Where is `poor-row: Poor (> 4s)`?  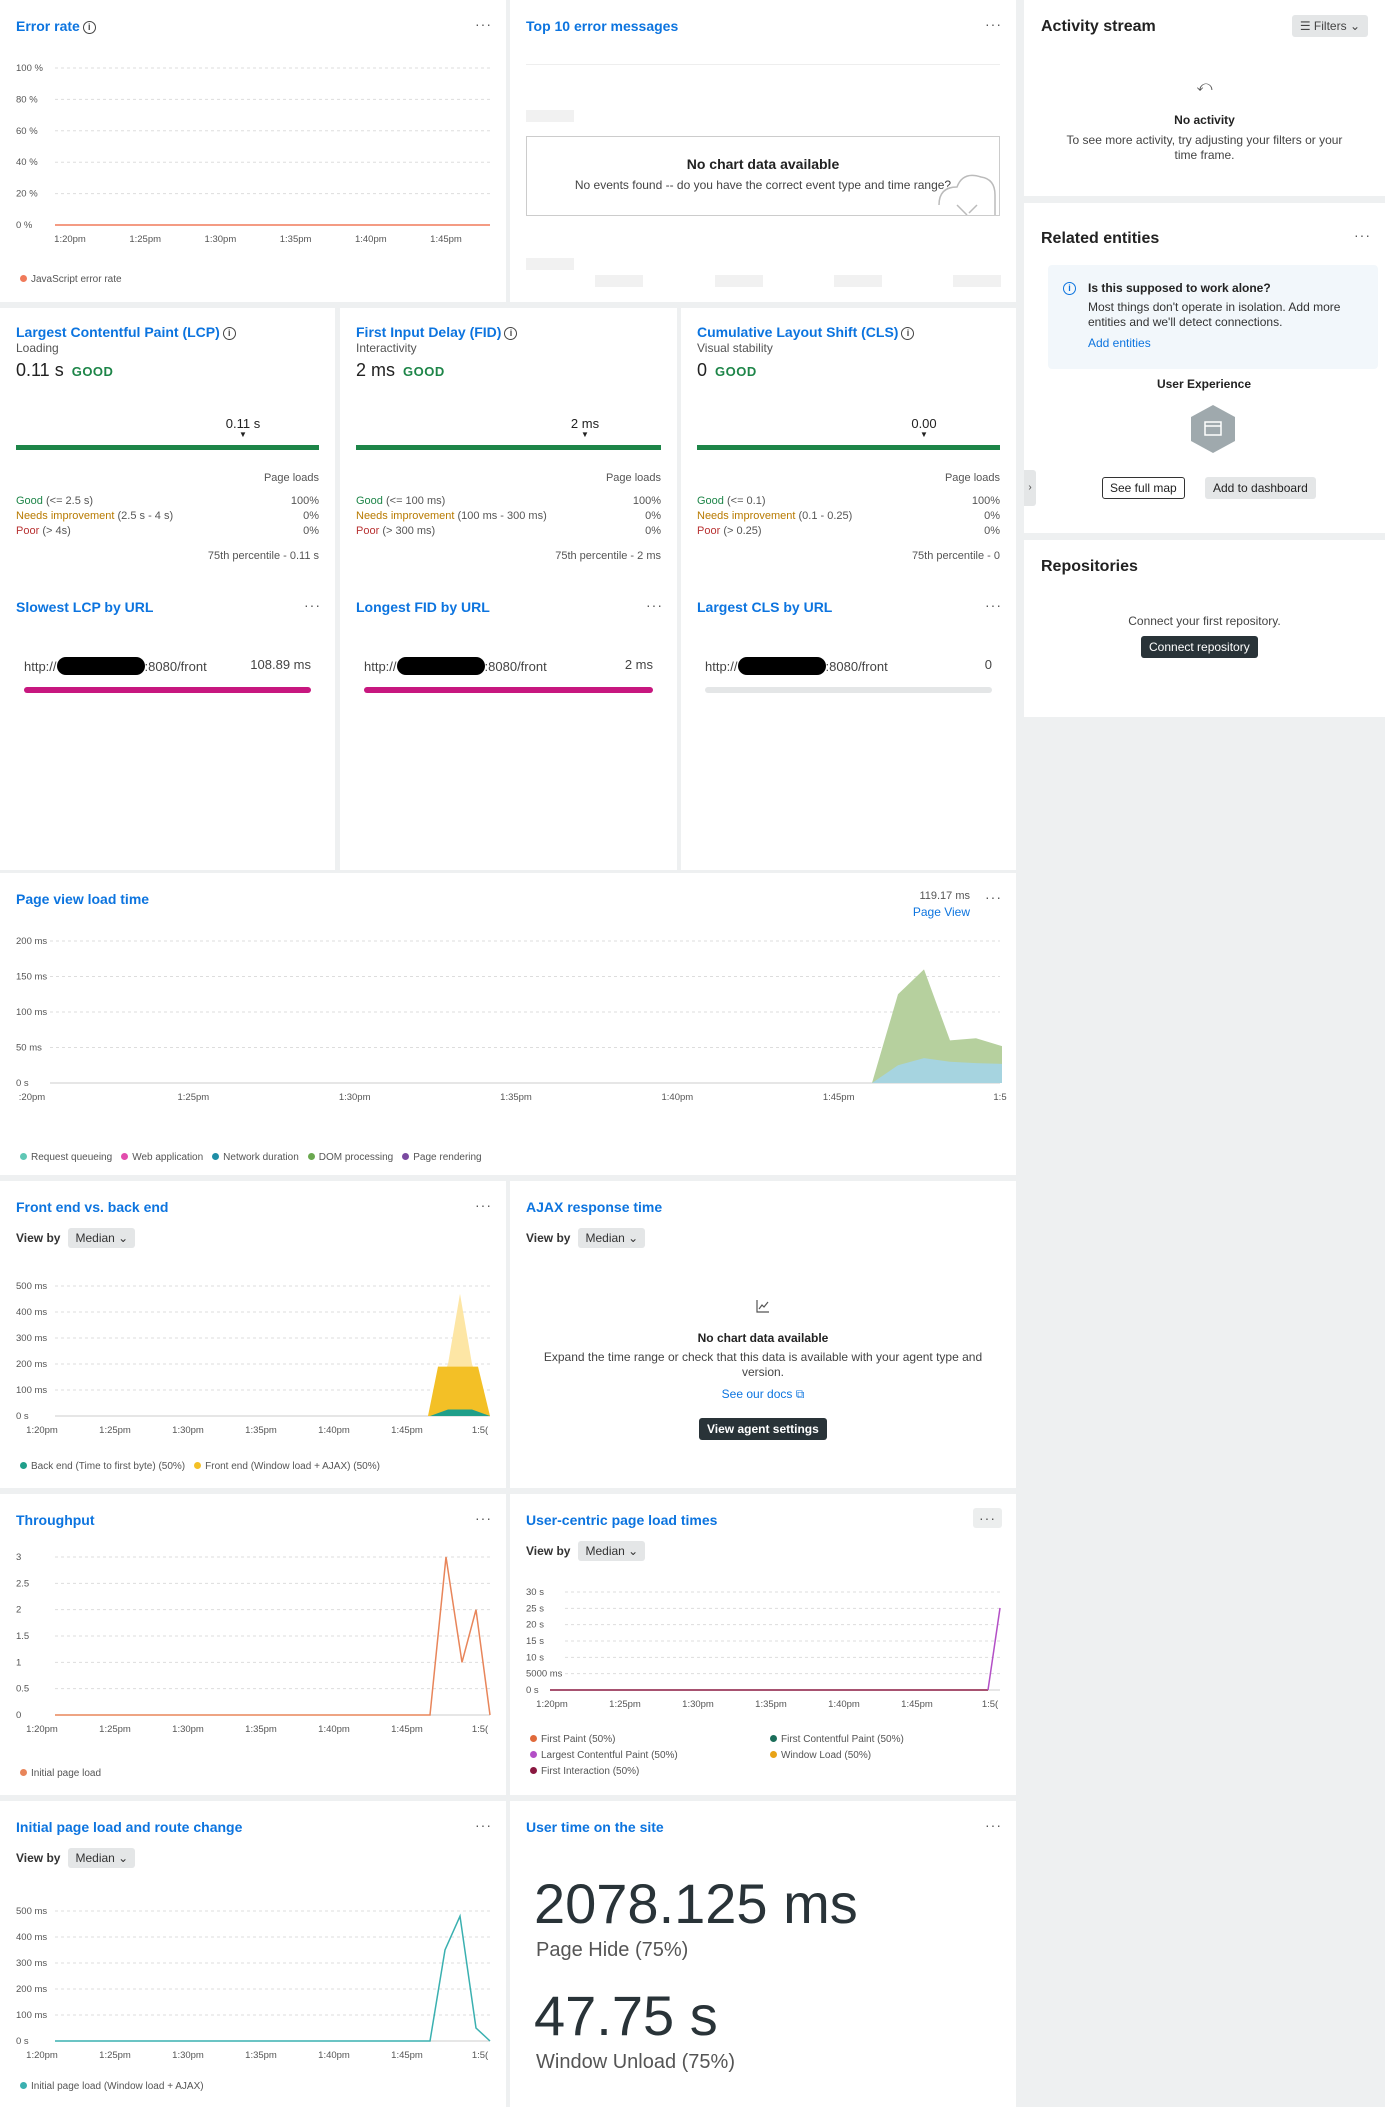 poor-row: Poor (> 4s) is located at coordinates (43, 531).